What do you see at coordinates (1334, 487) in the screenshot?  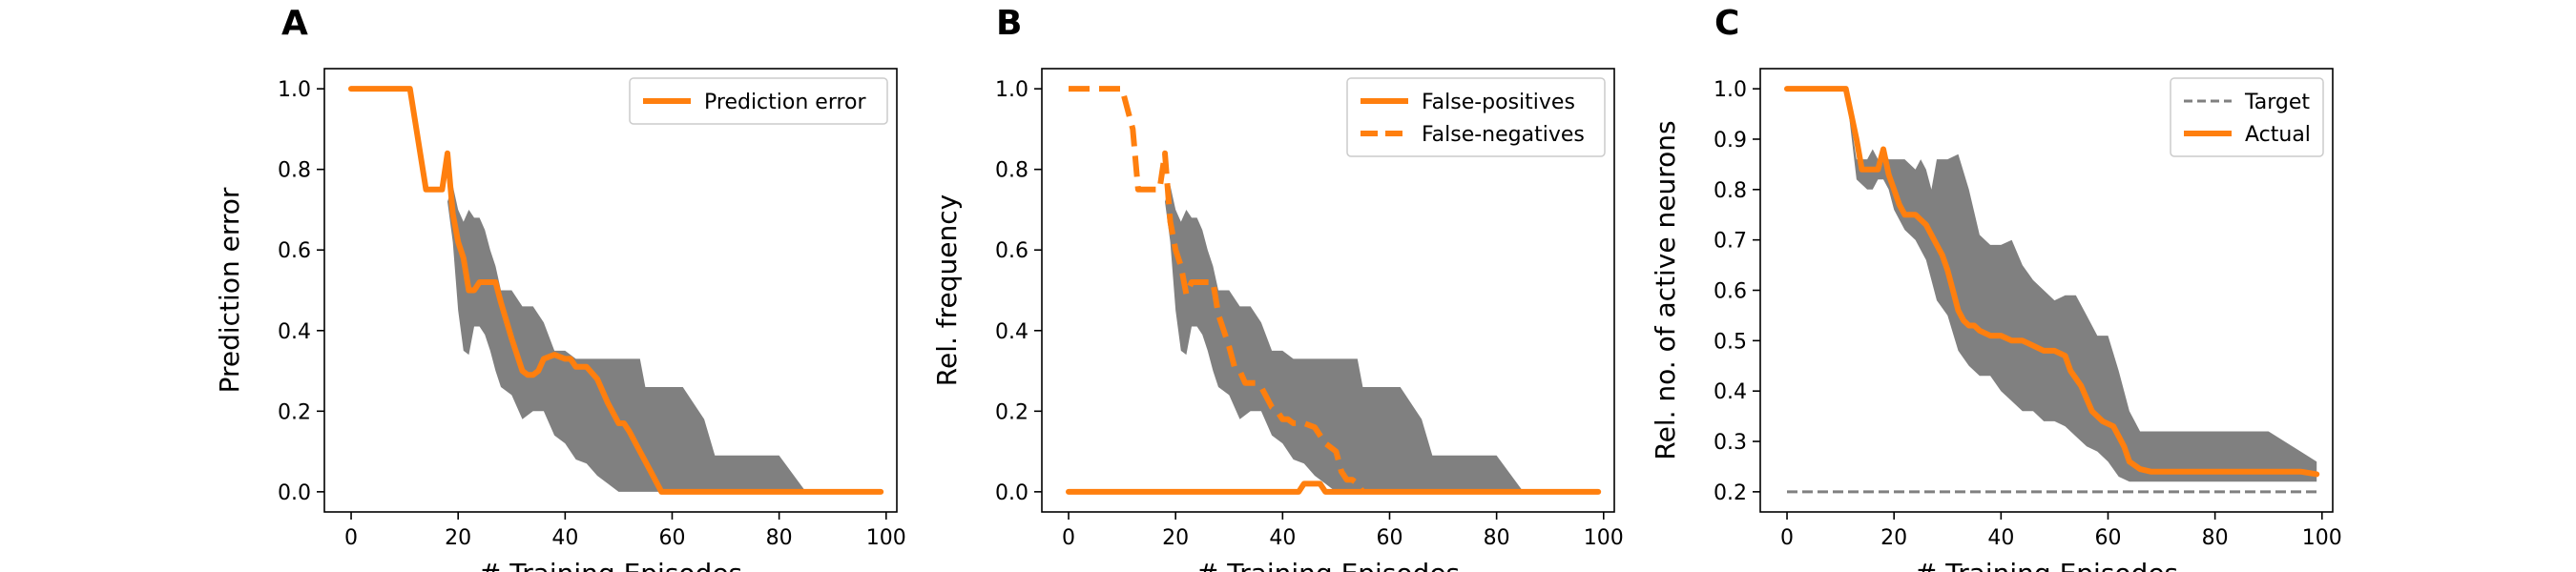 I see `panel-b-series-false-positives` at bounding box center [1334, 487].